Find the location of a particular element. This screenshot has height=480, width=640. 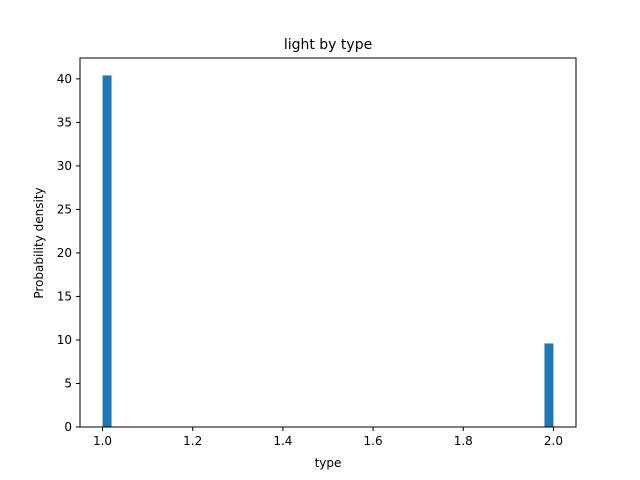

y-tick-label: 40 is located at coordinates (64, 79).